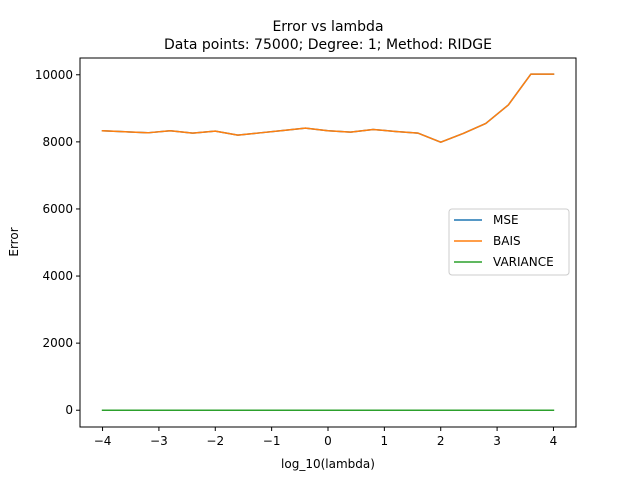  I want to click on y-tick-label: 6000, so click(57, 209).